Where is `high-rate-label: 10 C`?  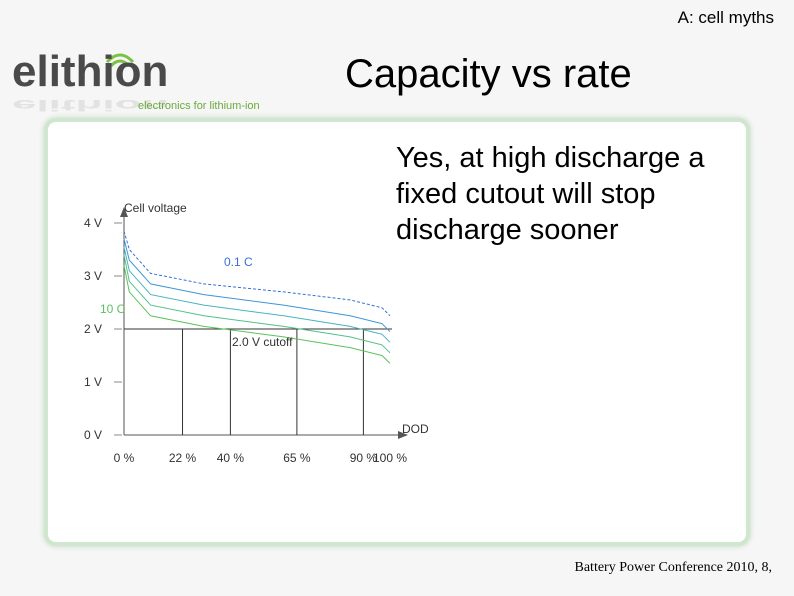
high-rate-label: 10 C is located at coordinates (113, 309).